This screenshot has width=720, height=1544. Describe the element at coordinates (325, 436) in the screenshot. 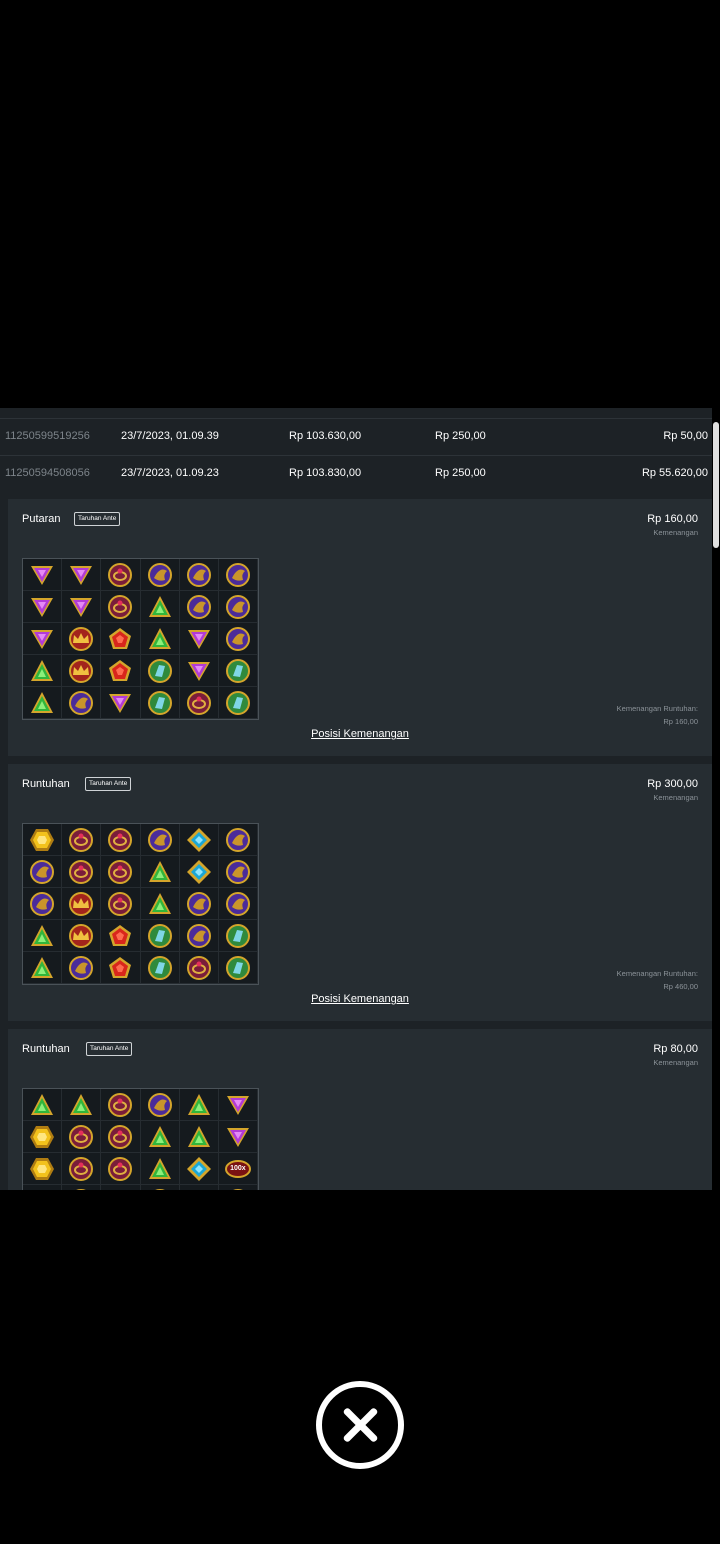

I see `round-balance: Rp 103.630,00` at that location.